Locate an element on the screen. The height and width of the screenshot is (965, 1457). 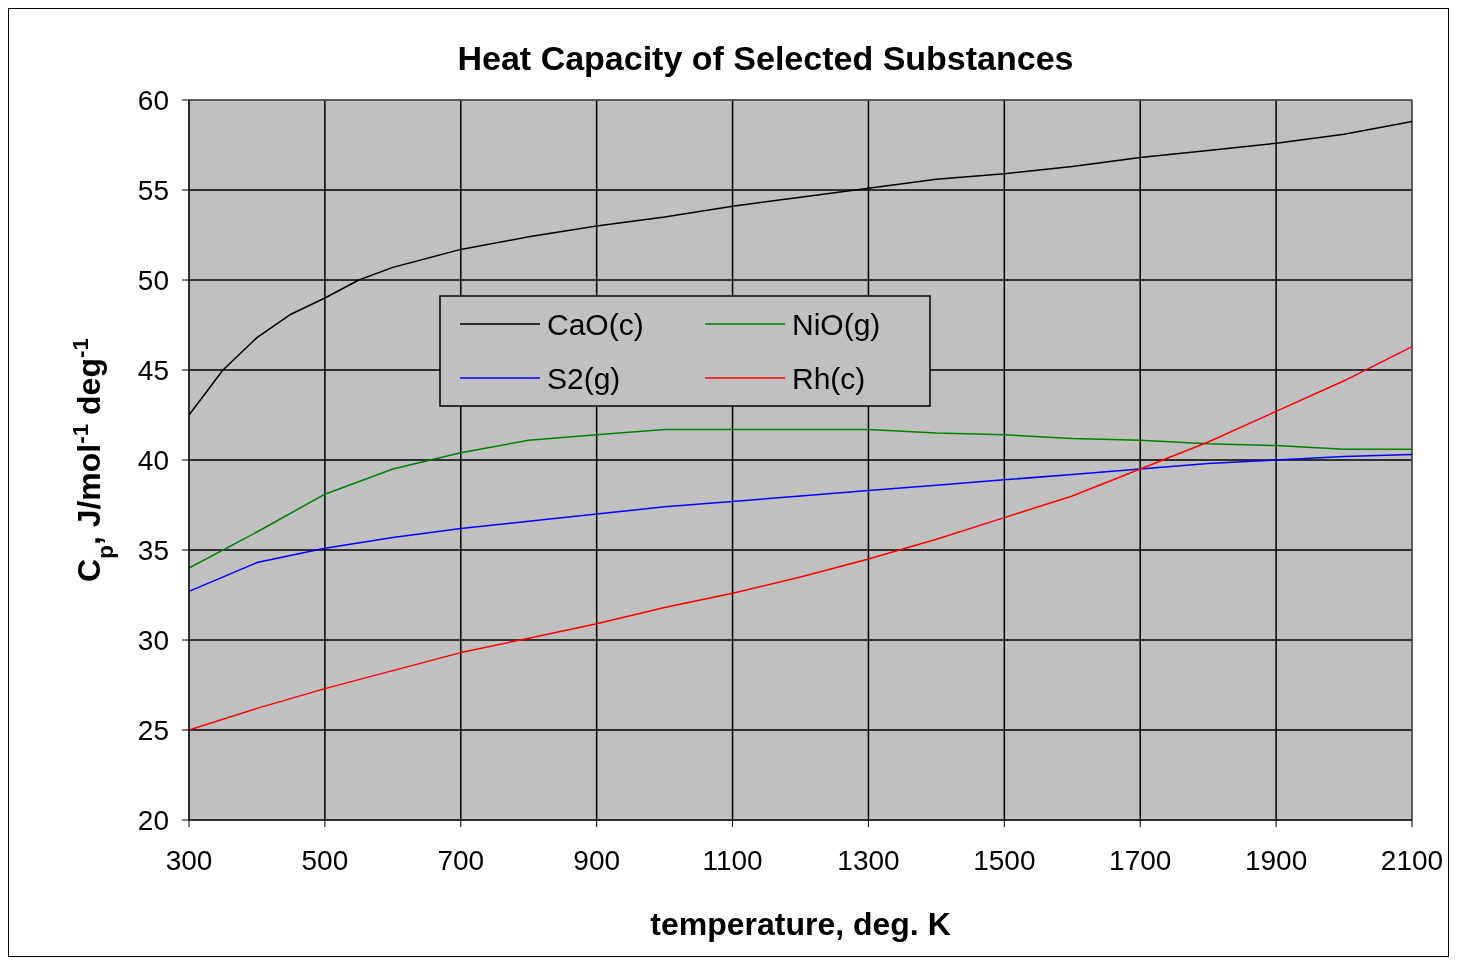
x-tick-label: 2100 is located at coordinates (1412, 860).